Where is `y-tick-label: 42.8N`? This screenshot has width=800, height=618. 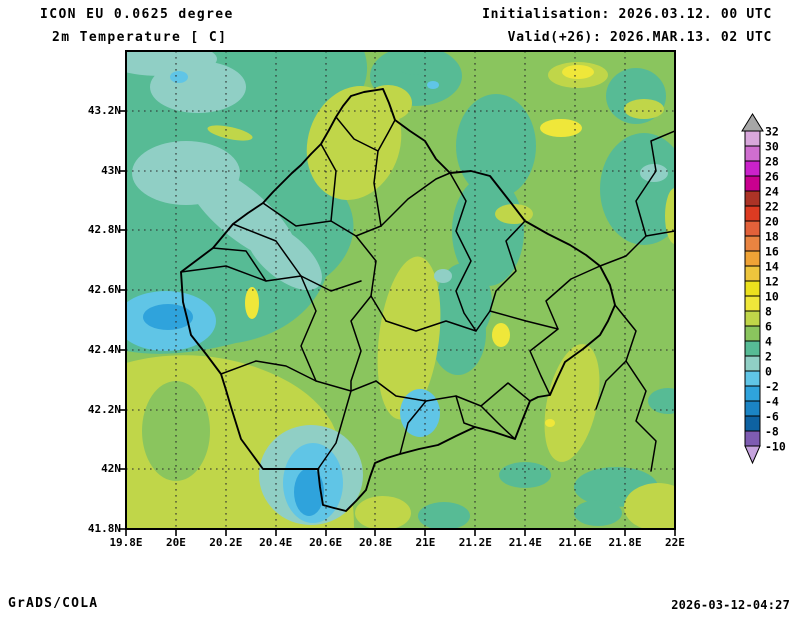 y-tick-label: 42.8N is located at coordinates (104, 230).